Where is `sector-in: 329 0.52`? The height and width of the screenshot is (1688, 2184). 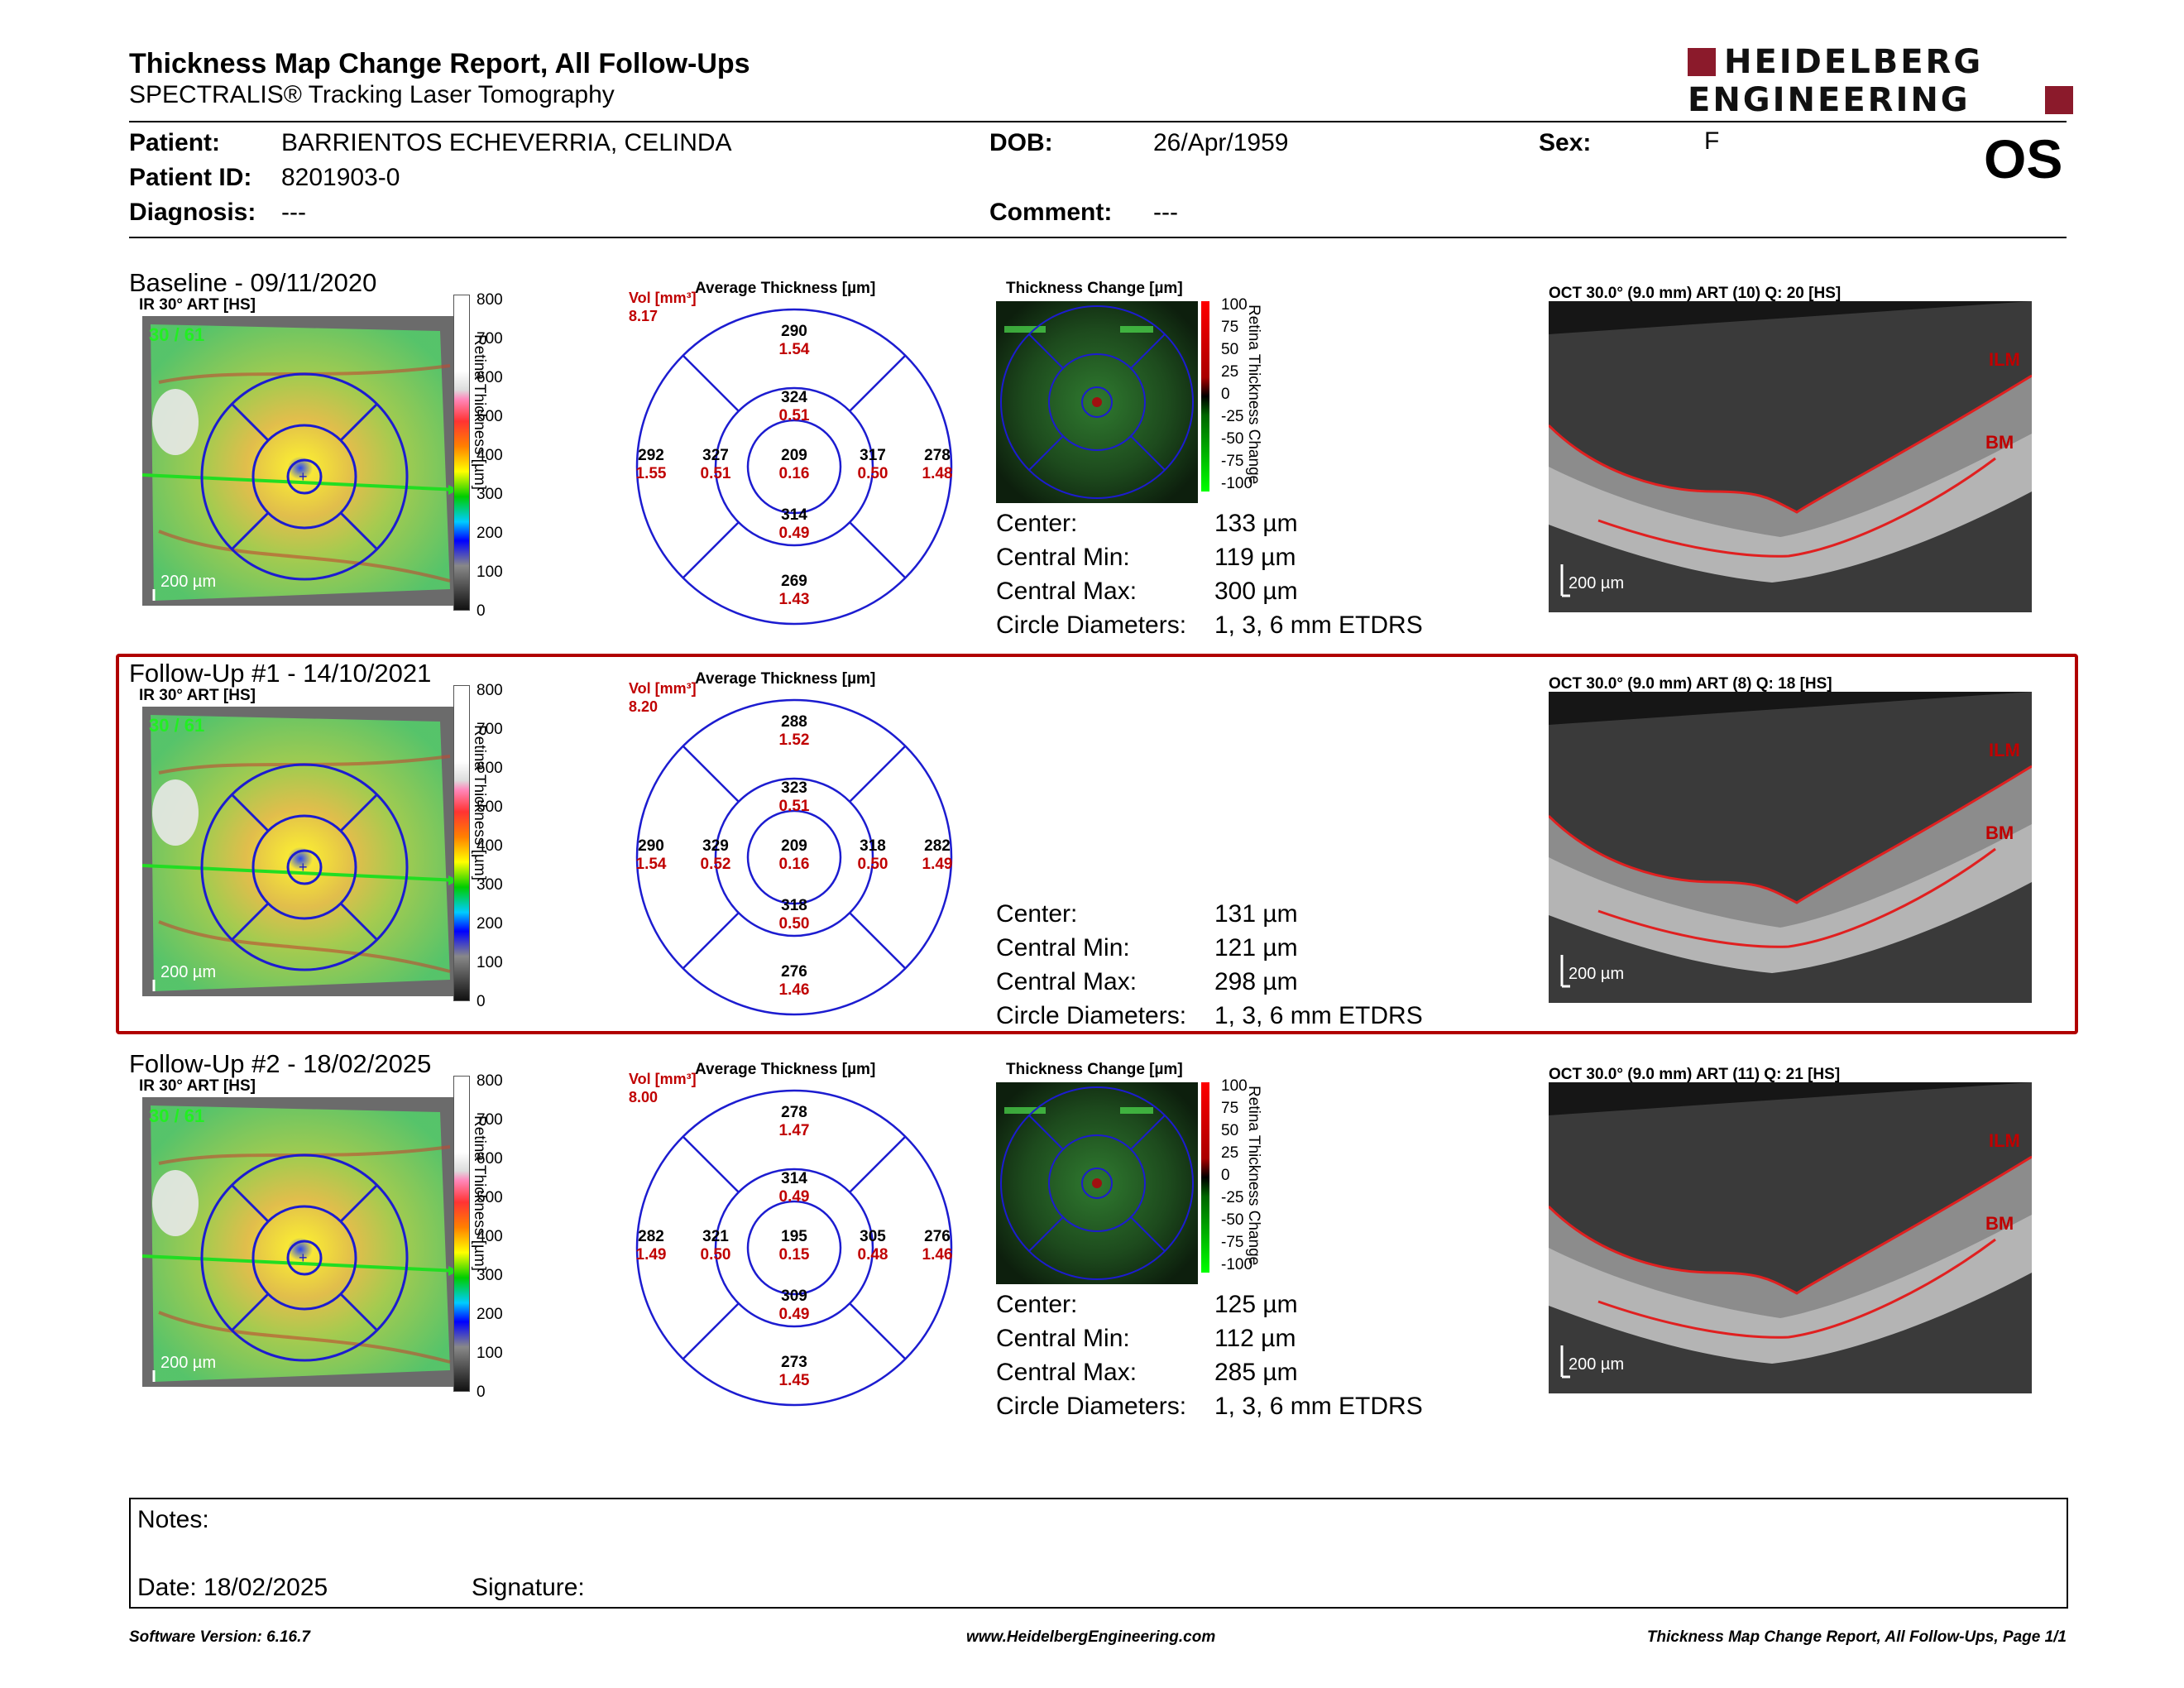
sector-in: 329 0.52 is located at coordinates (715, 855).